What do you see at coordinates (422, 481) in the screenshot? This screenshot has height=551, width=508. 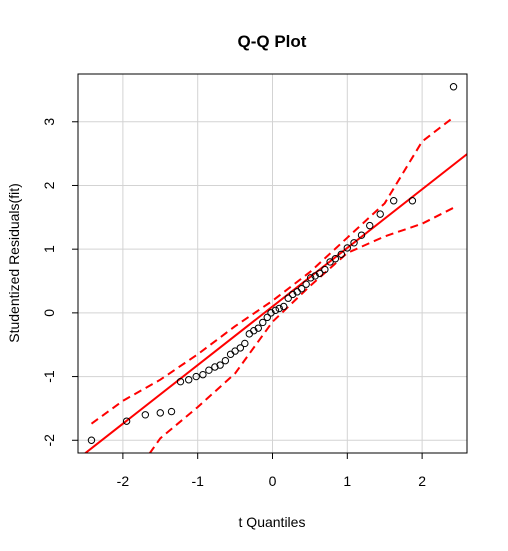 I see `x-tick-label: 2` at bounding box center [422, 481].